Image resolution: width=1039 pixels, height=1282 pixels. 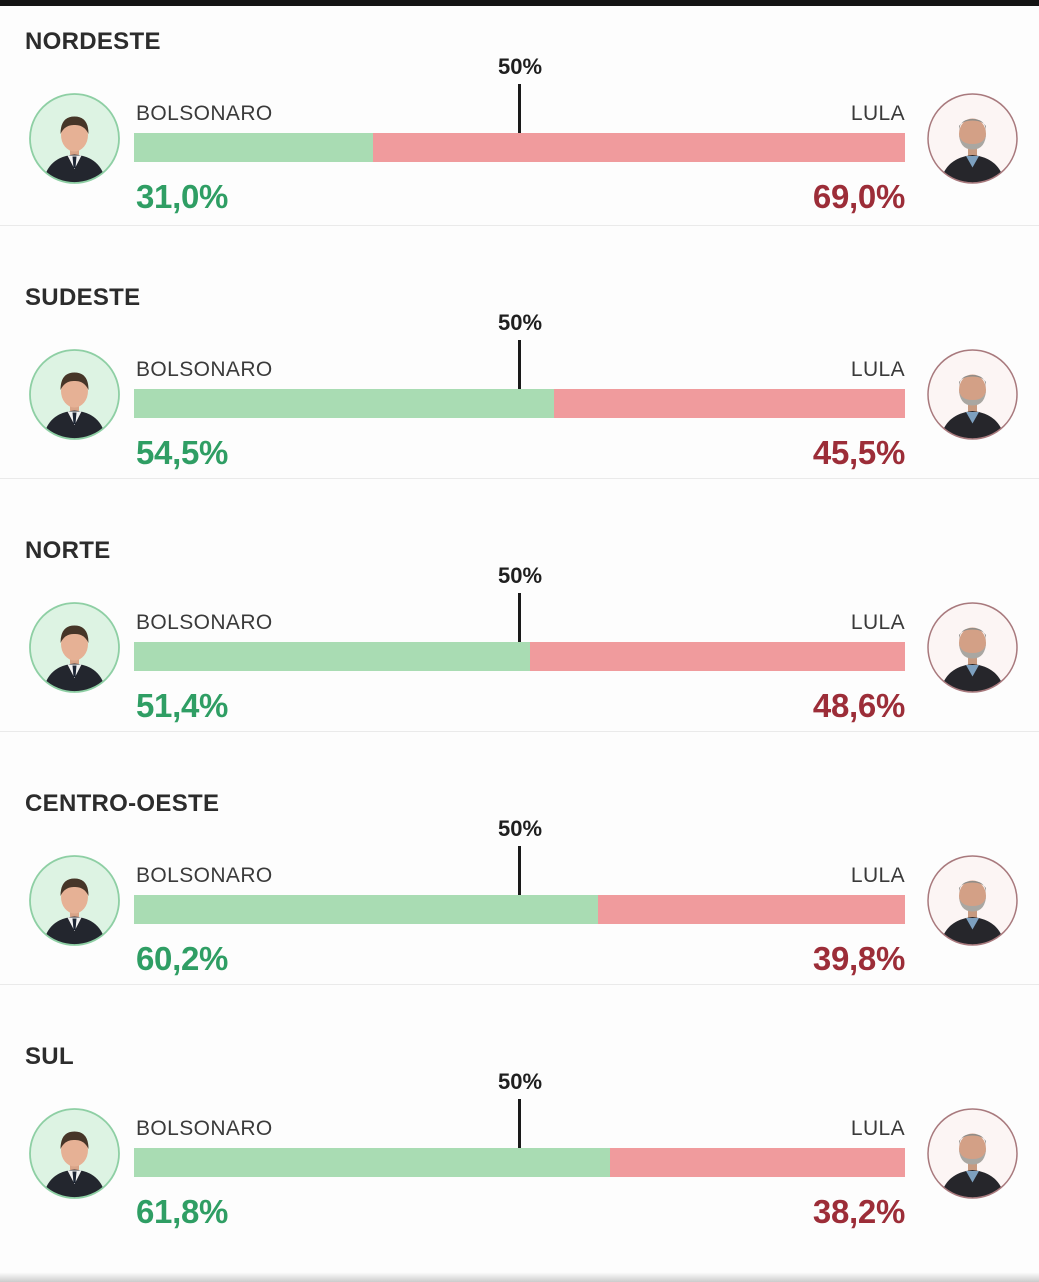 What do you see at coordinates (858, 705) in the screenshot?
I see `lula-percentage: 48,6%` at bounding box center [858, 705].